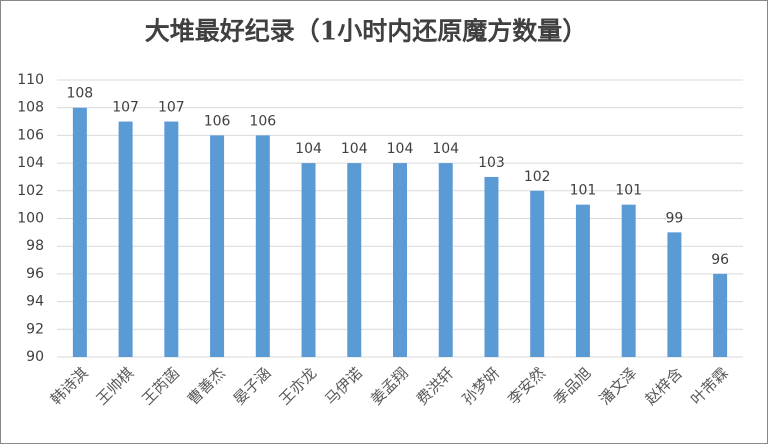 This screenshot has height=444, width=768. What do you see at coordinates (35, 246) in the screenshot?
I see `y-tick-label: 98` at bounding box center [35, 246].